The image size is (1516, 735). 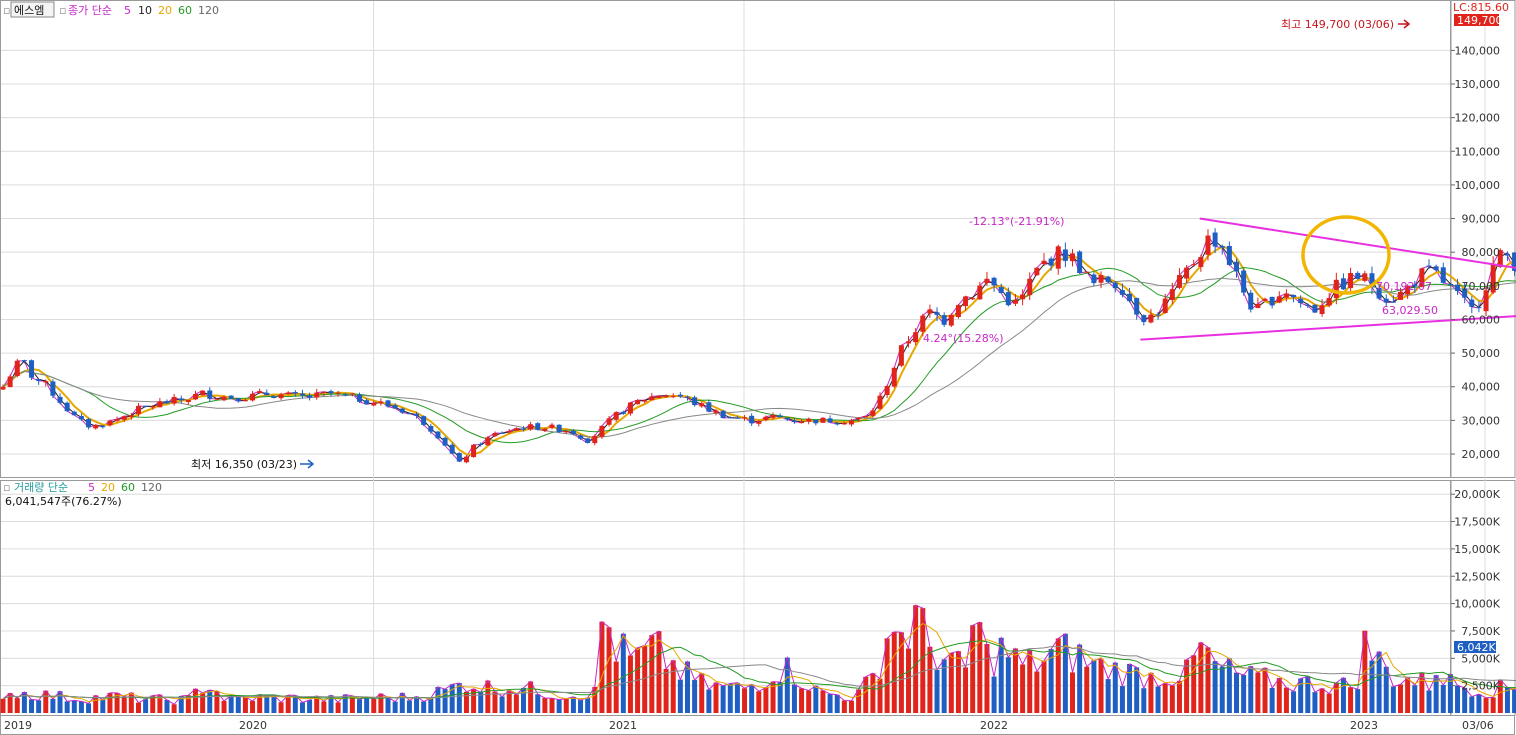 What do you see at coordinates (253, 725) in the screenshot?
I see `date-label-2020: 2020` at bounding box center [253, 725].